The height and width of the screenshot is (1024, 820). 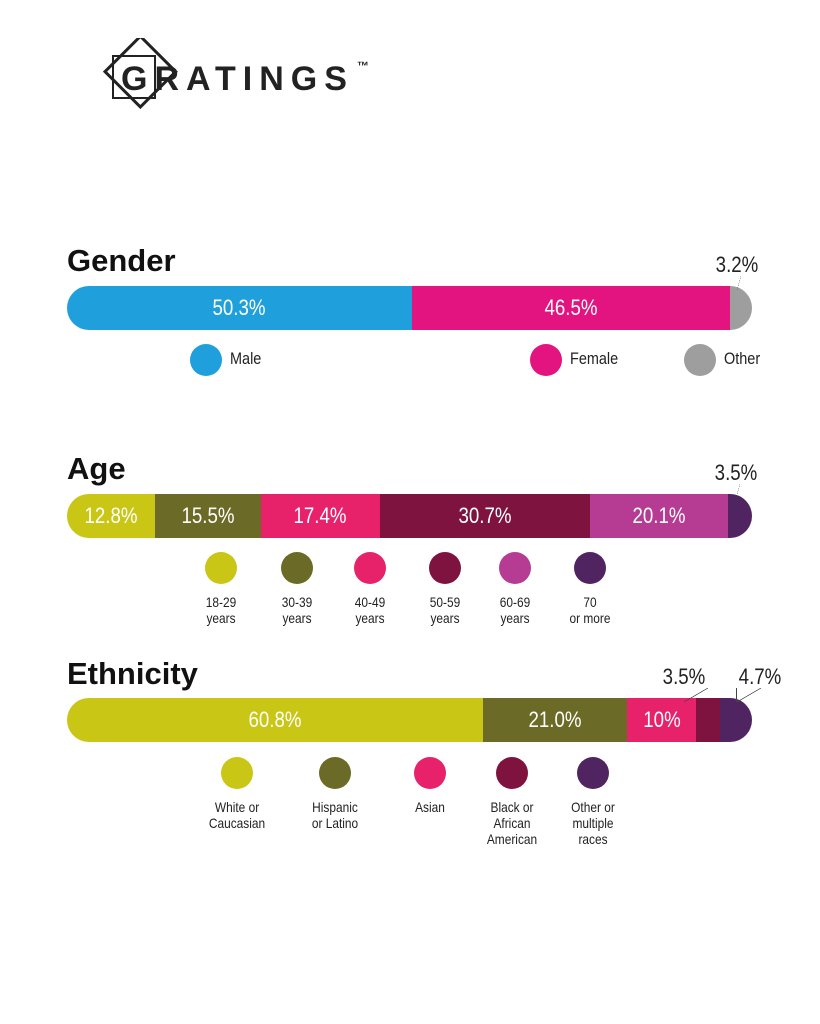 What do you see at coordinates (134, 77) in the screenshot?
I see `logo-square` at bounding box center [134, 77].